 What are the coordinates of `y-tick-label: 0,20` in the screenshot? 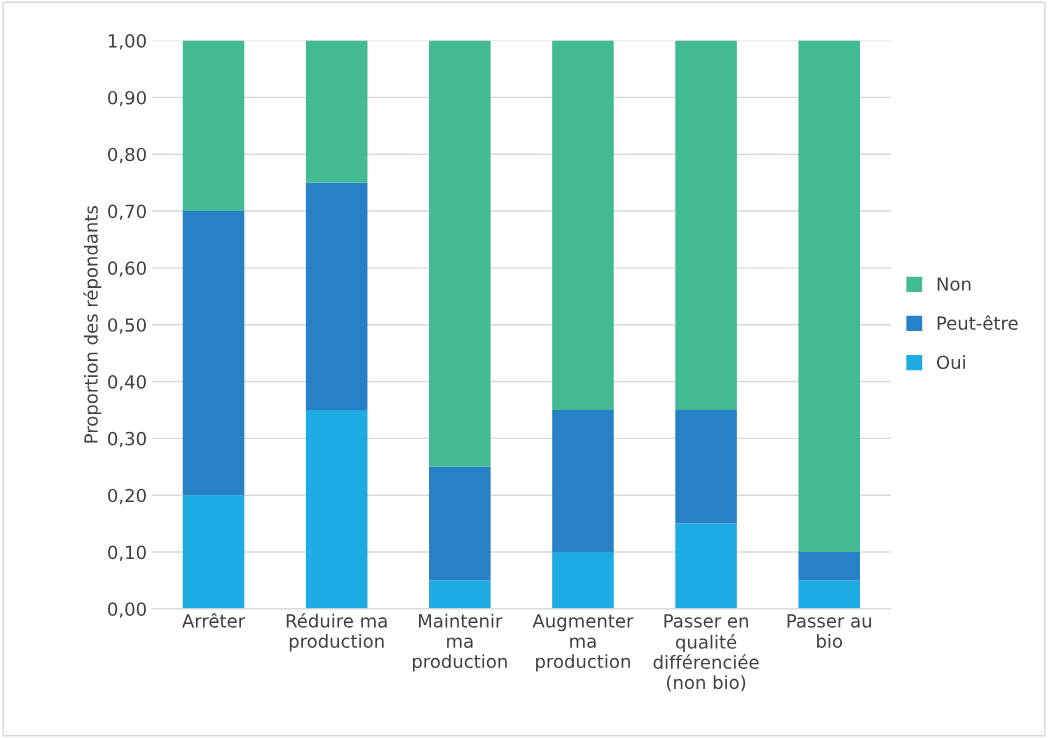 It's located at (127, 496).